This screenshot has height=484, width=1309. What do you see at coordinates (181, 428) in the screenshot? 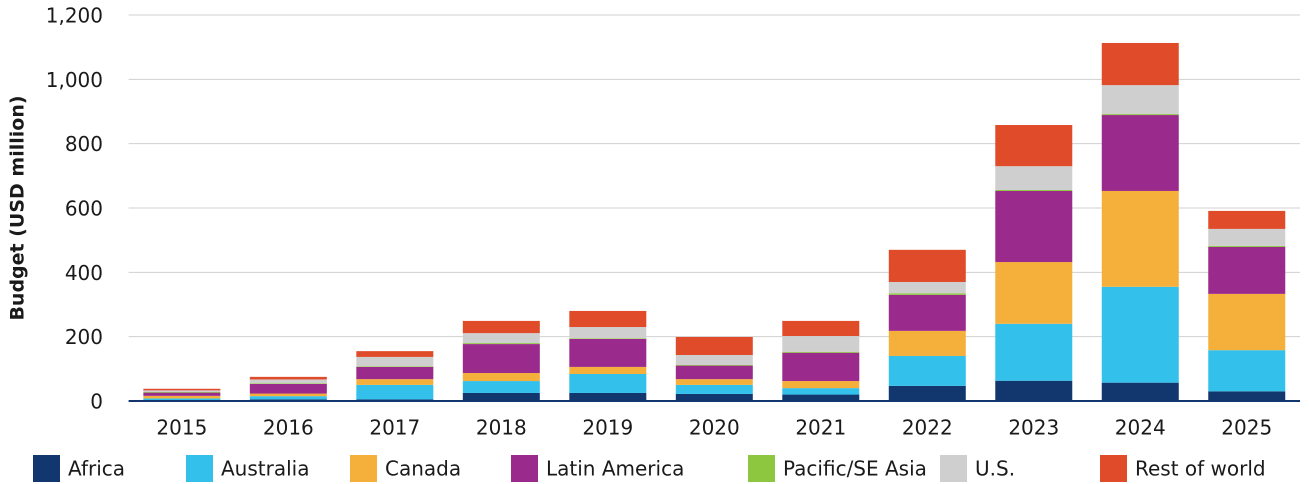
I see `x-tick-label: 2015` at bounding box center [181, 428].